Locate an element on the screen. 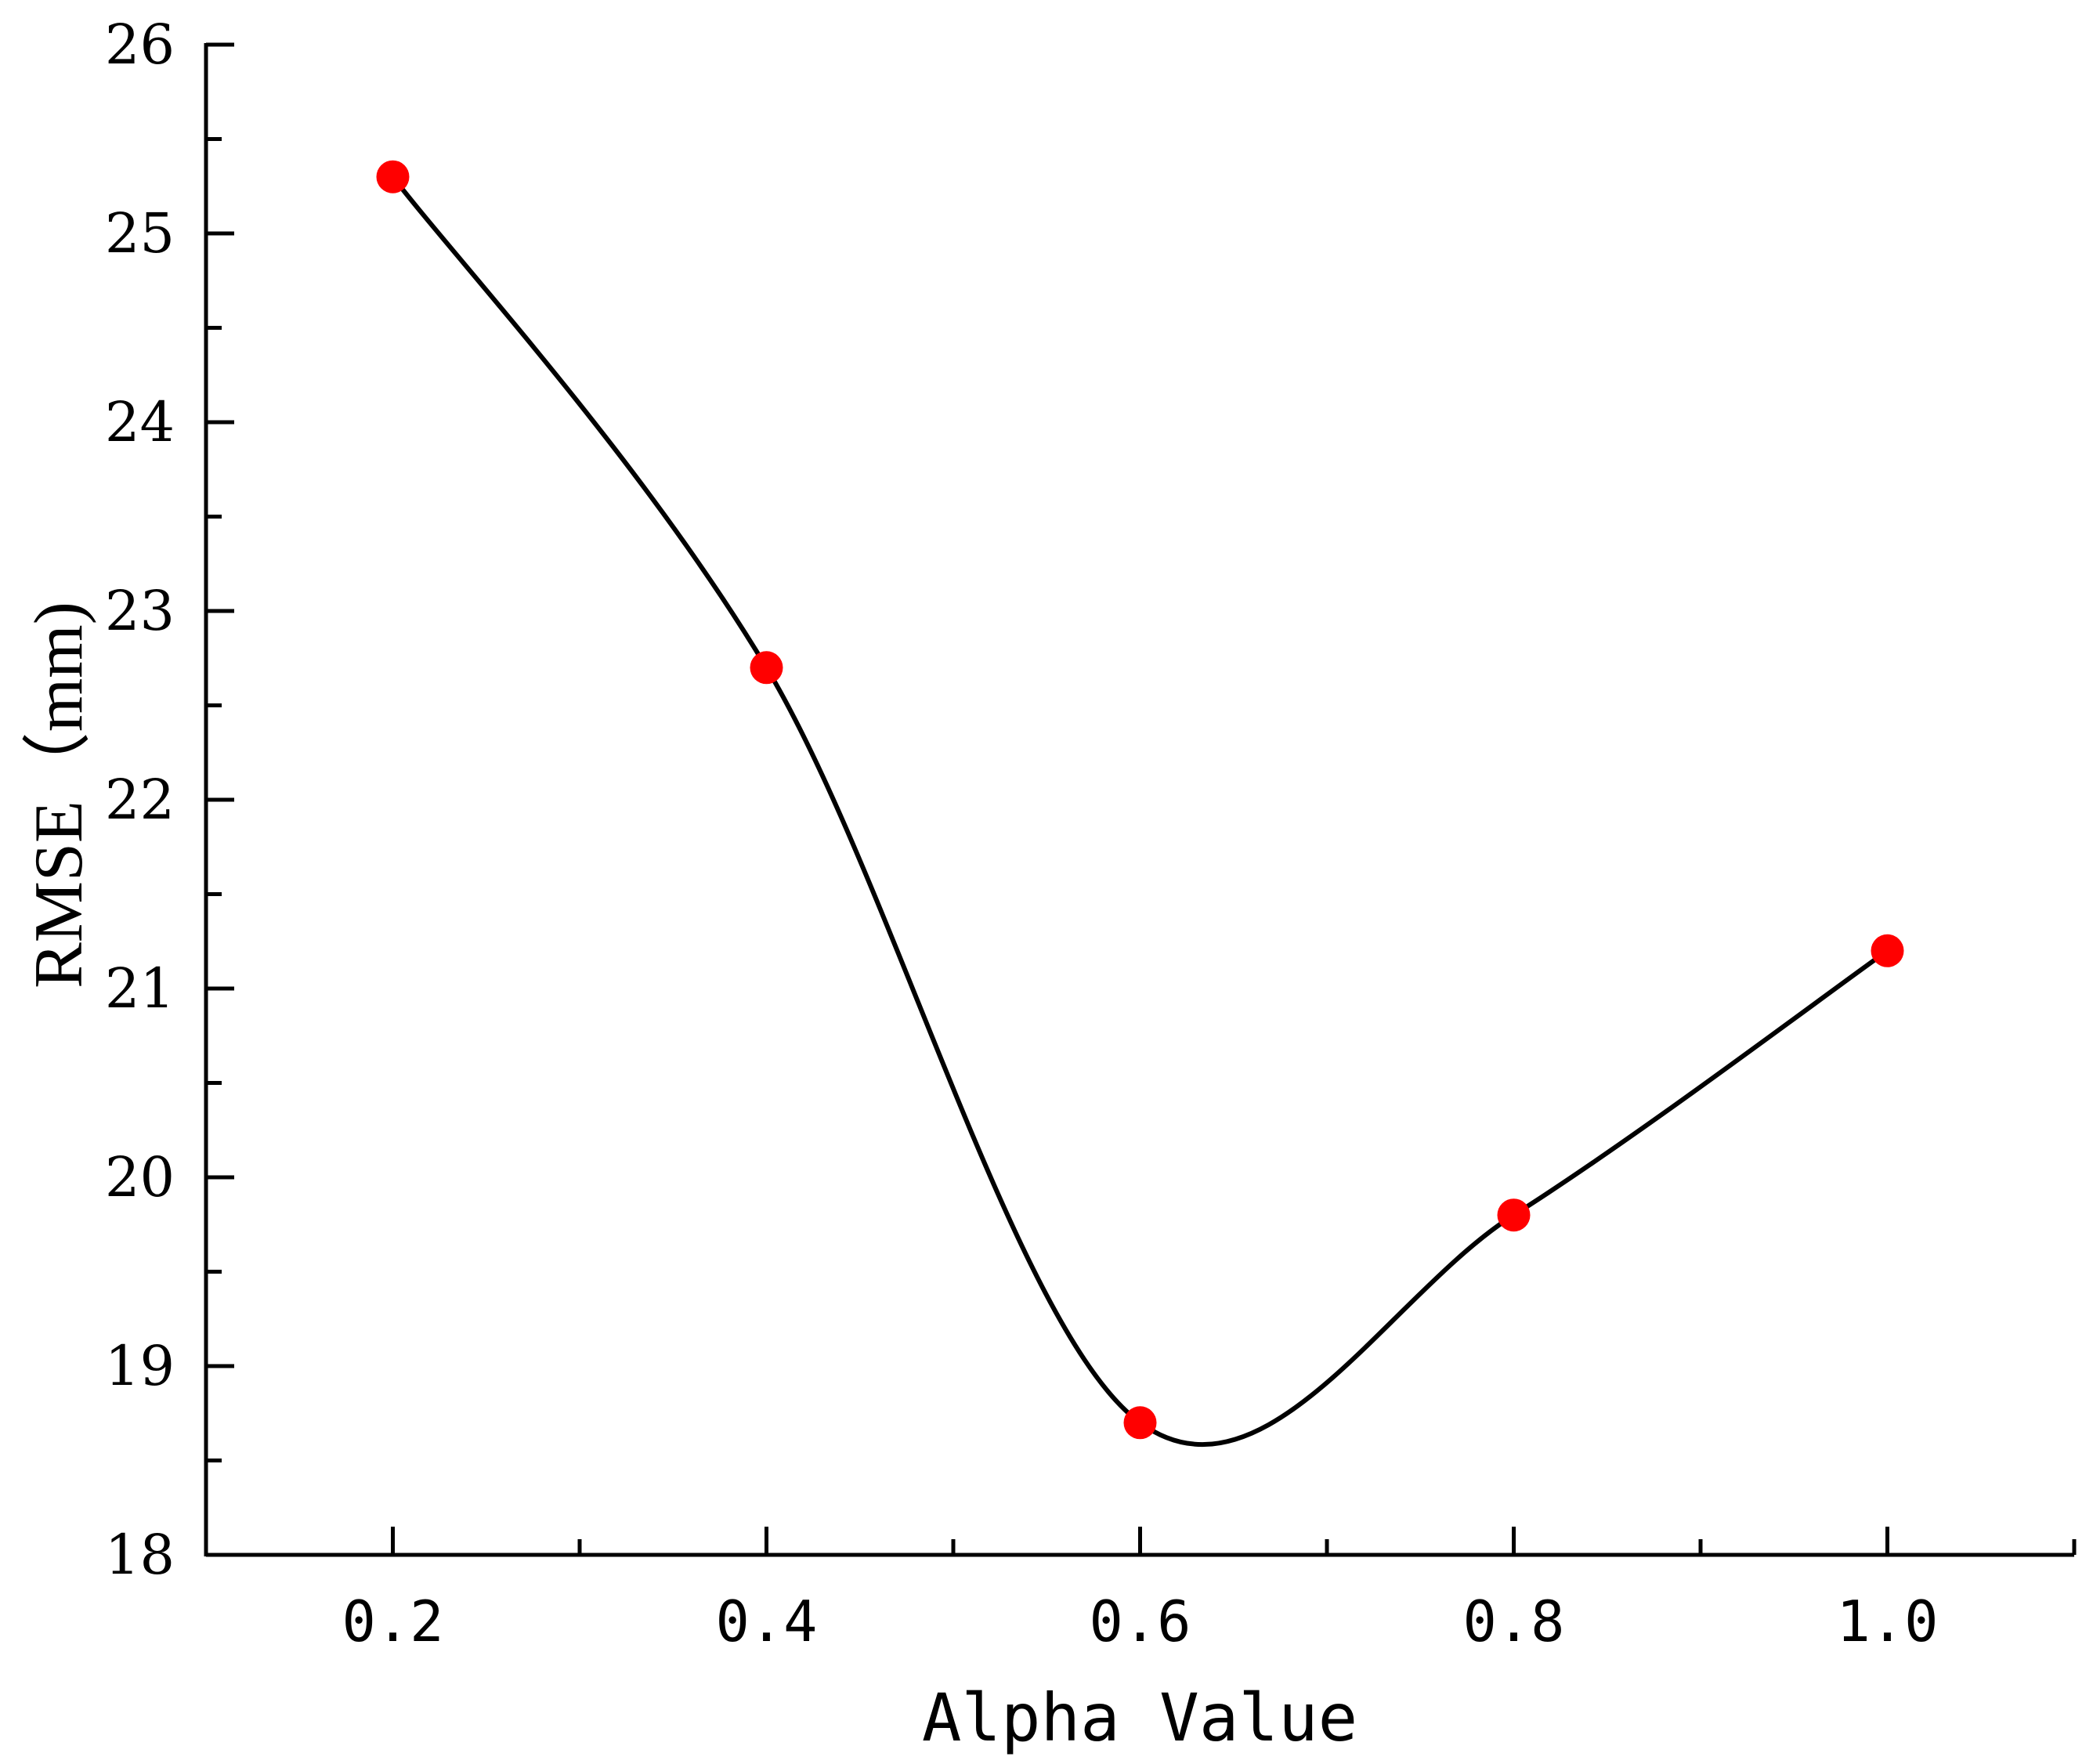  y-tick-label: 19 is located at coordinates (140, 1366).